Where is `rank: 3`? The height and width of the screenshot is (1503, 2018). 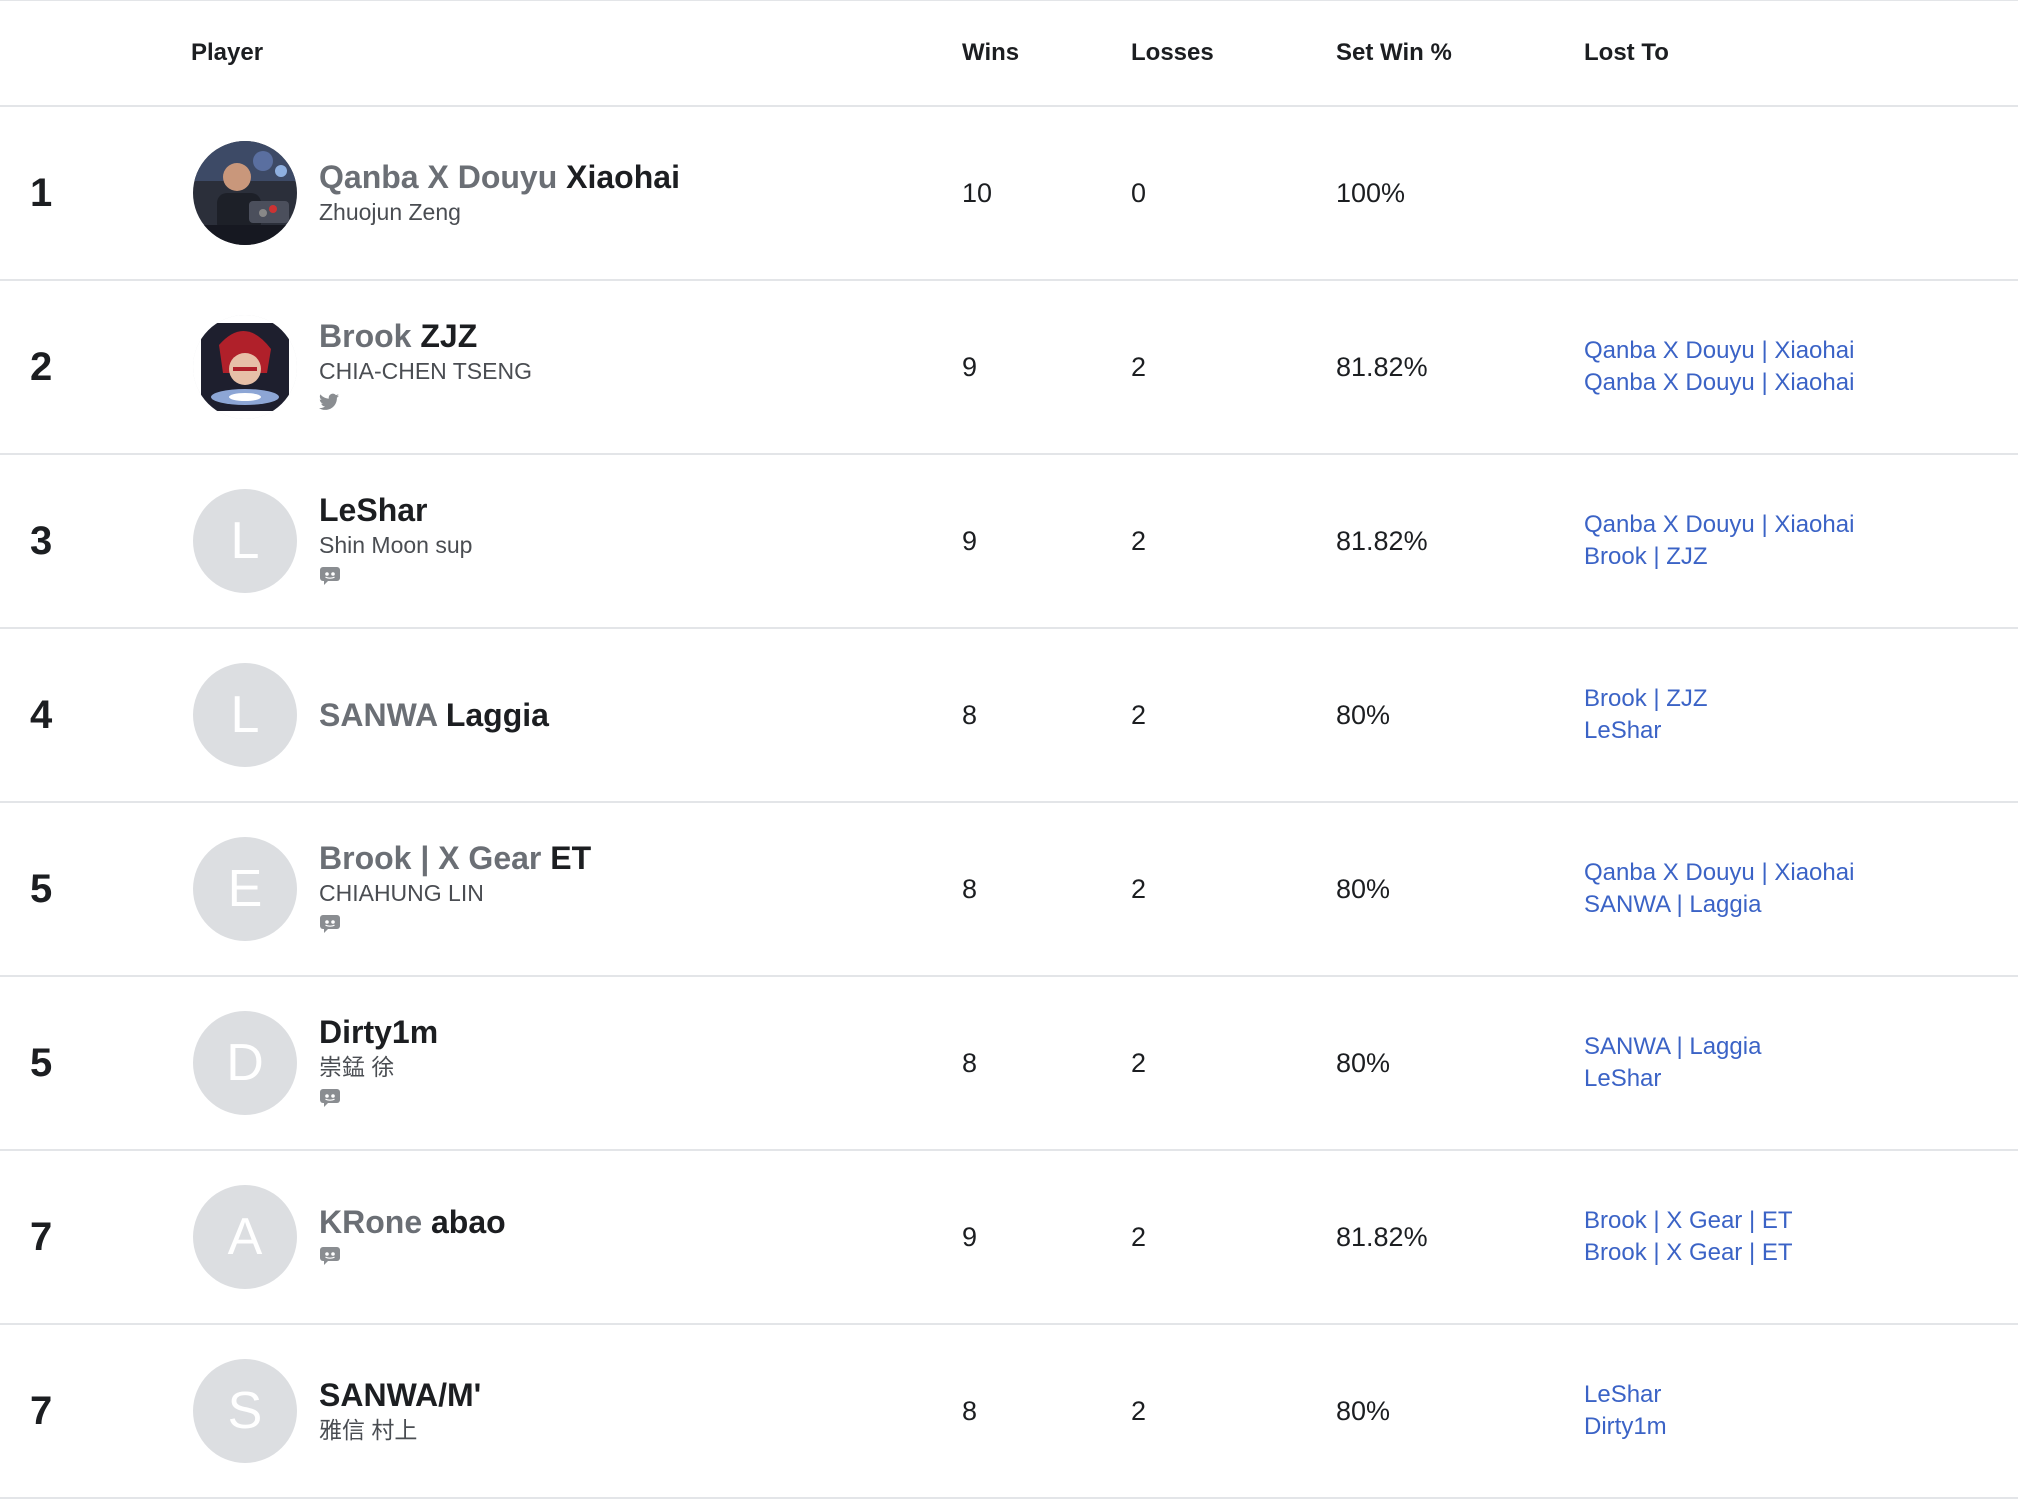 rank: 3 is located at coordinates (41, 540).